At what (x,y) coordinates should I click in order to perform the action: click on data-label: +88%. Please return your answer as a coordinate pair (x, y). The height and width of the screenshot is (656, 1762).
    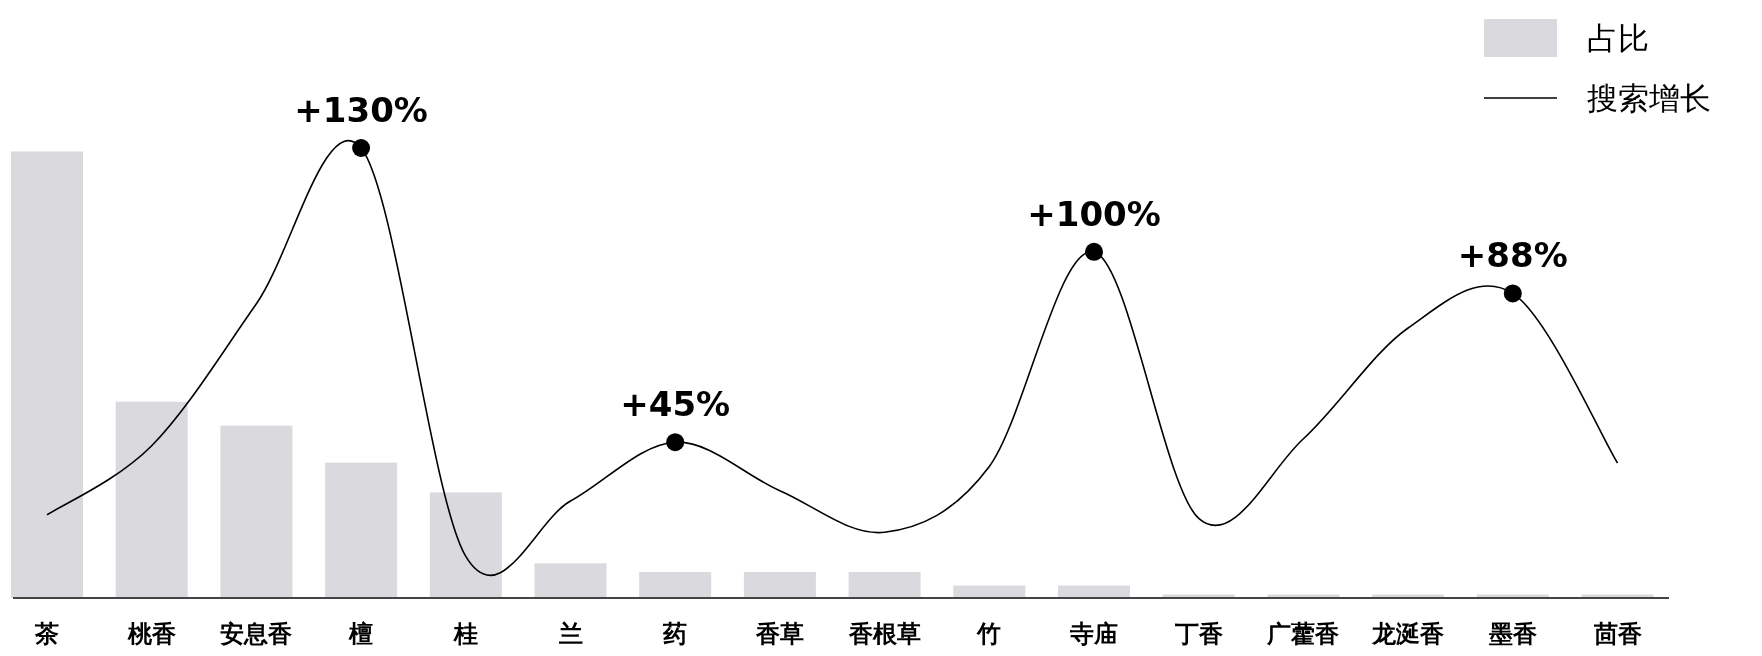
    Looking at the image, I should click on (1512, 255).